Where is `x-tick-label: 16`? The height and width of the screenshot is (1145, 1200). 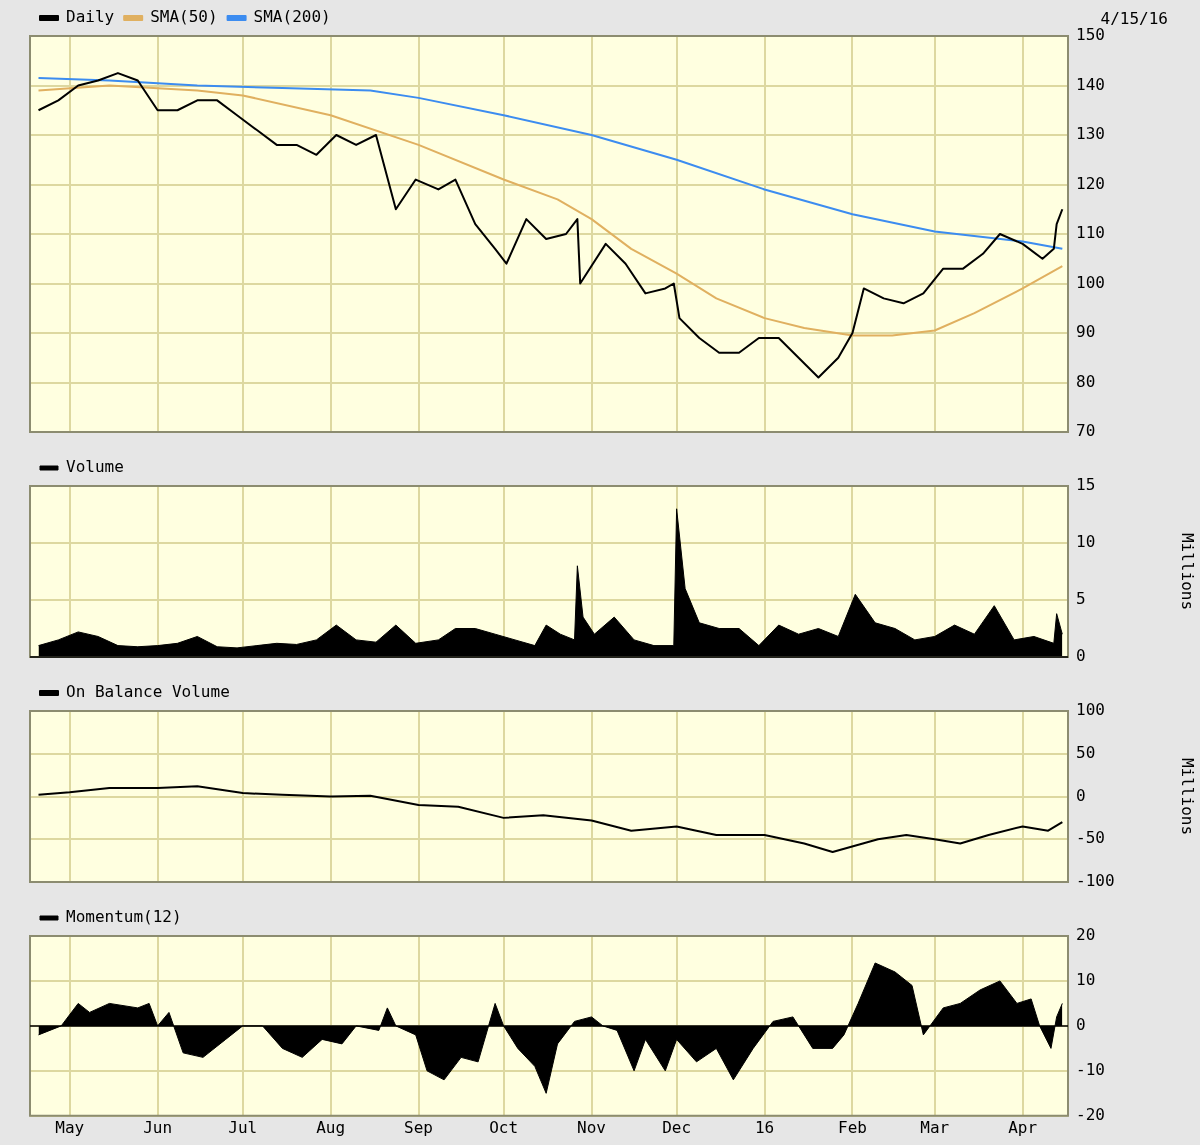
x-tick-label: 16 is located at coordinates (764, 1127).